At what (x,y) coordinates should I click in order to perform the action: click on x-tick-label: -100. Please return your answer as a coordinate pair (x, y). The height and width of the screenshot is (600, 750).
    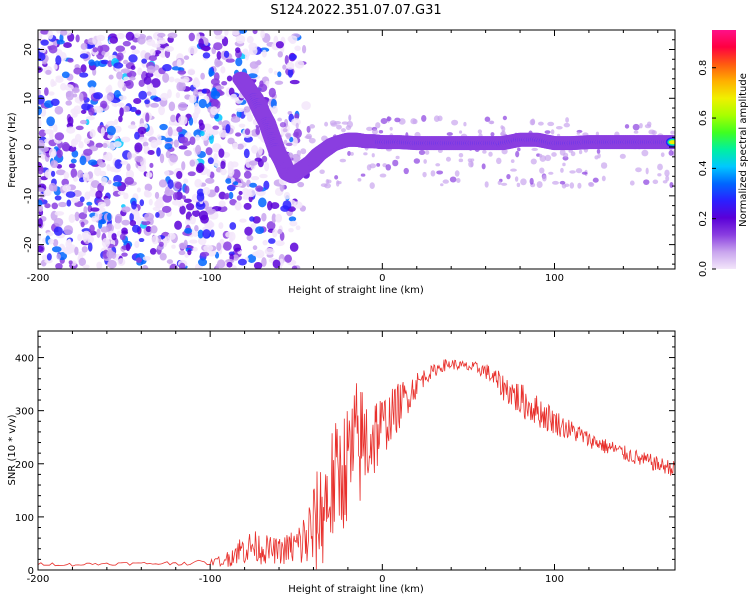
    Looking at the image, I should click on (210, 278).